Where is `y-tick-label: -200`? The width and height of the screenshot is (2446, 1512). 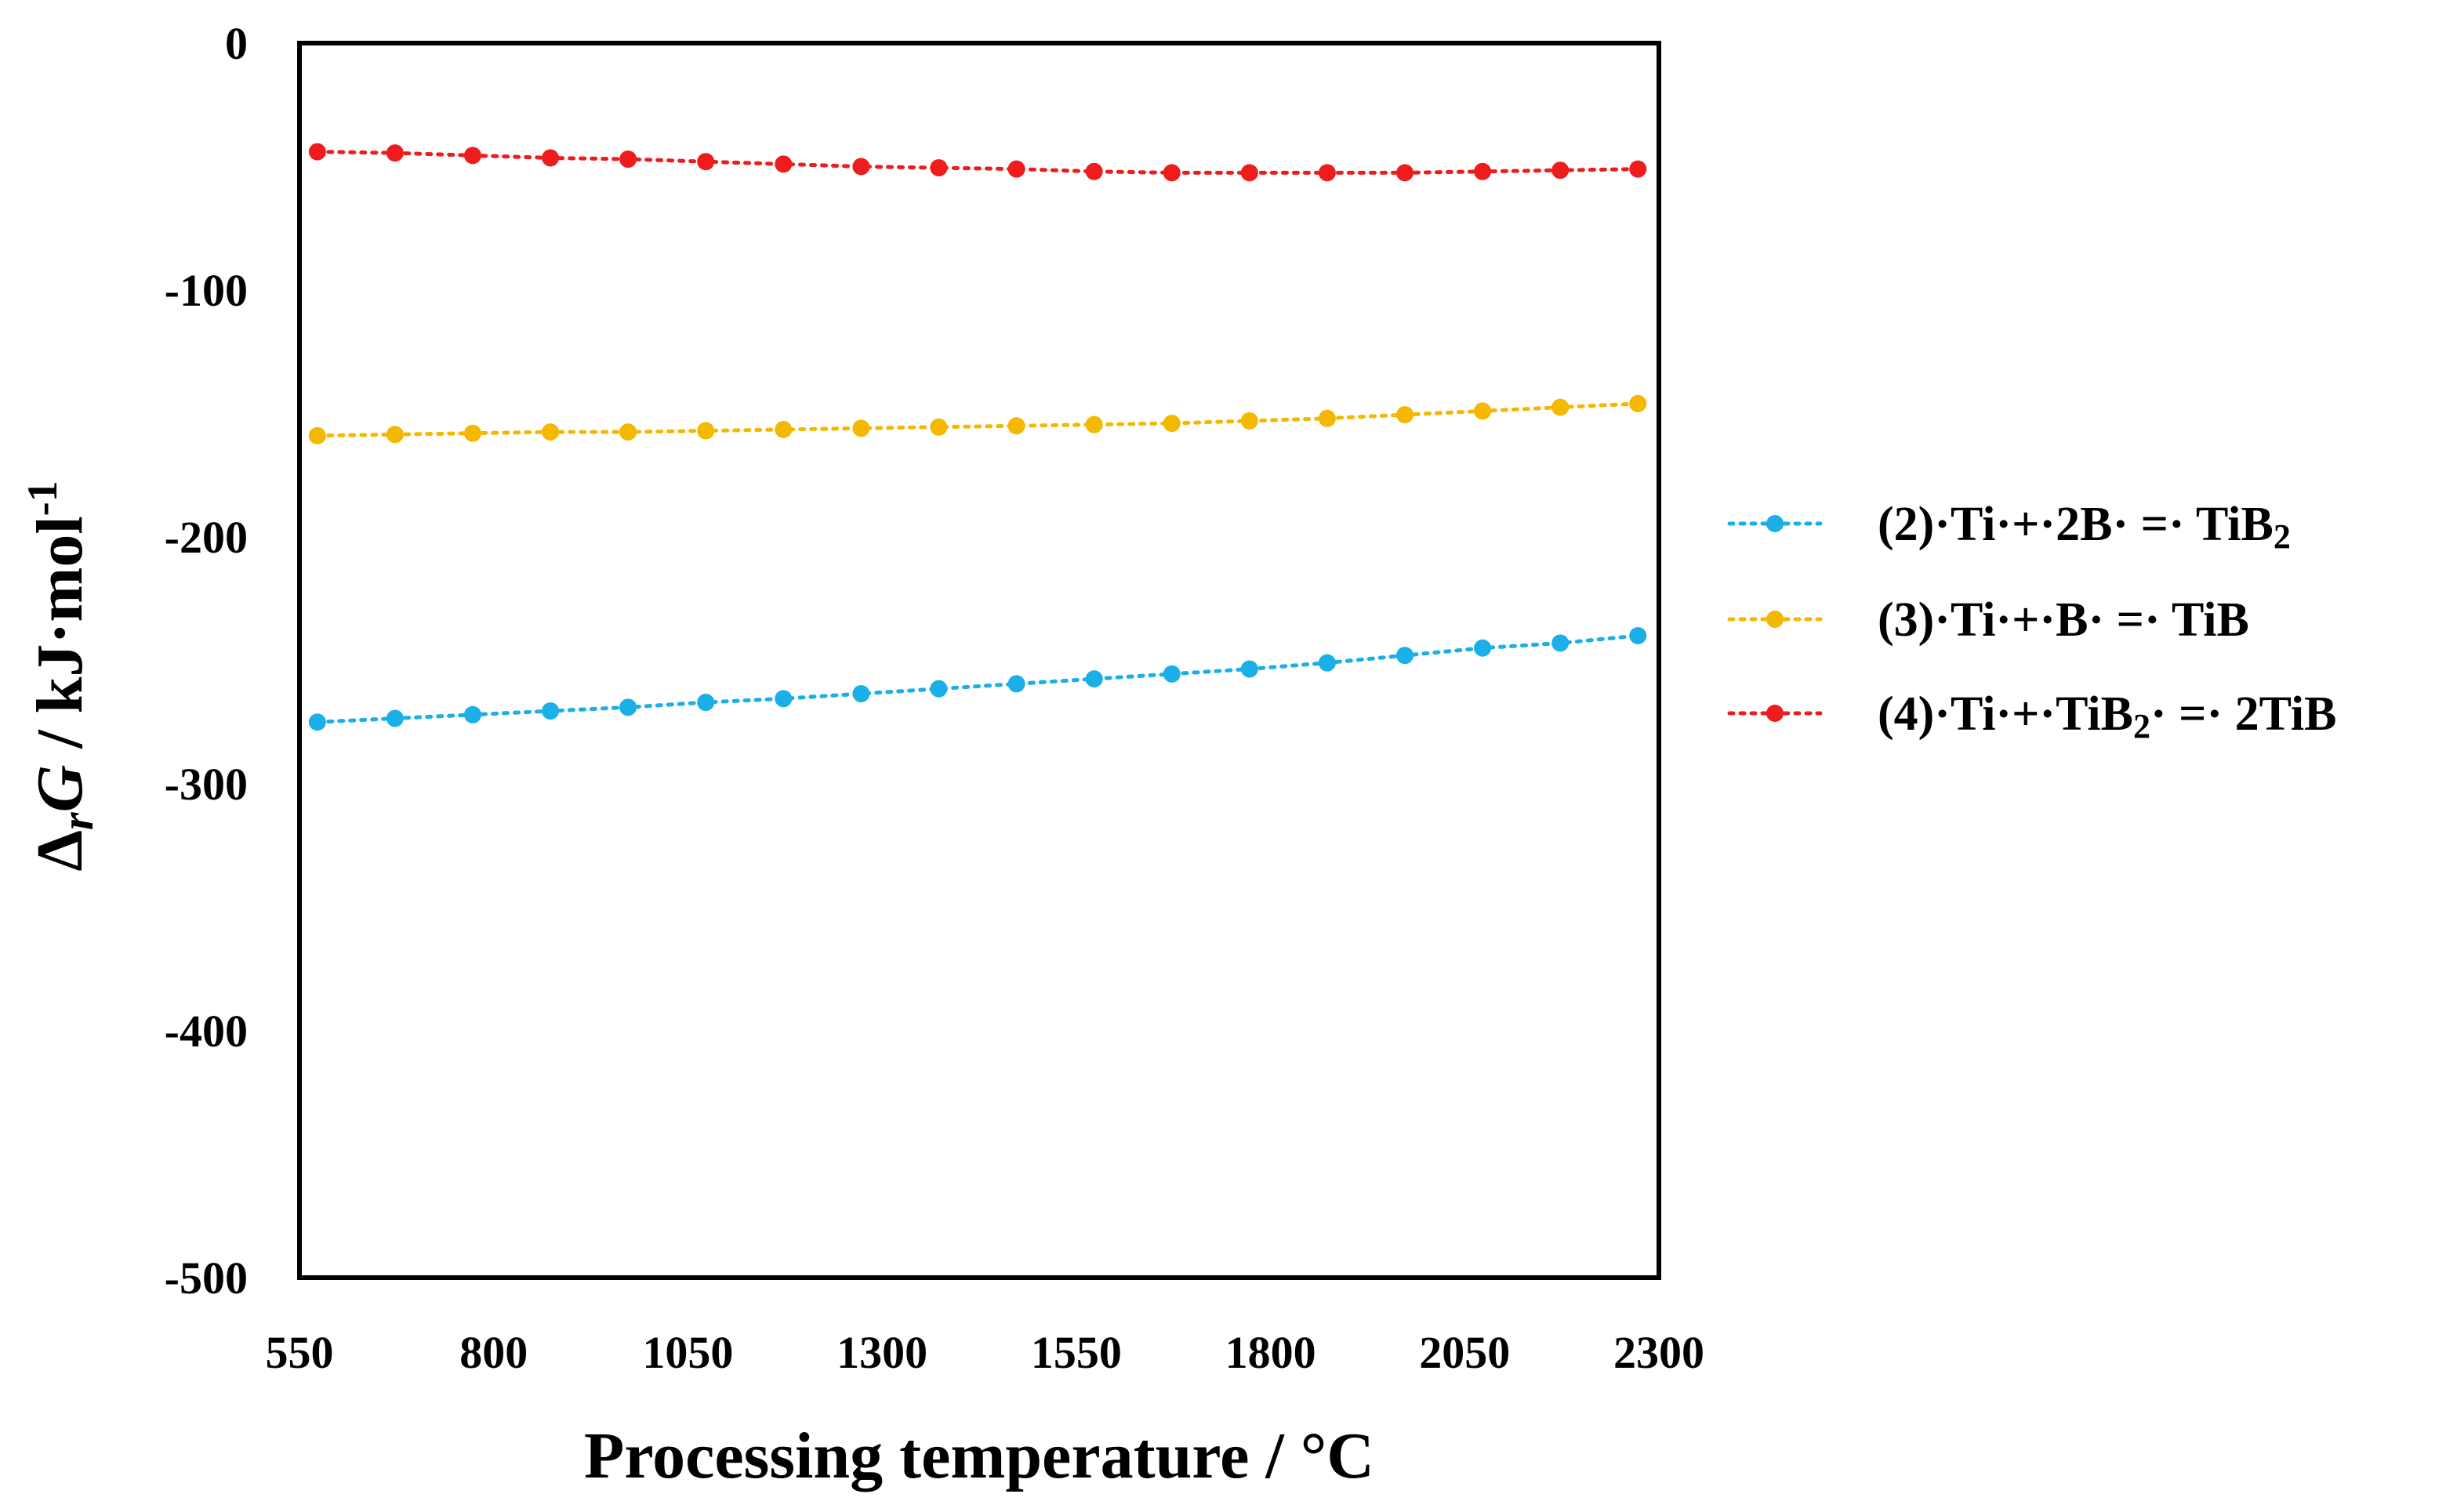 y-tick-label: -200 is located at coordinates (206, 537).